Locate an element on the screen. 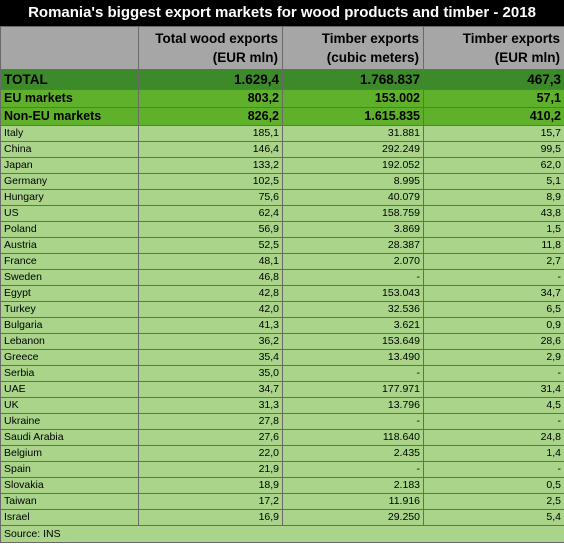  country-label: Egypt is located at coordinates (69, 293).